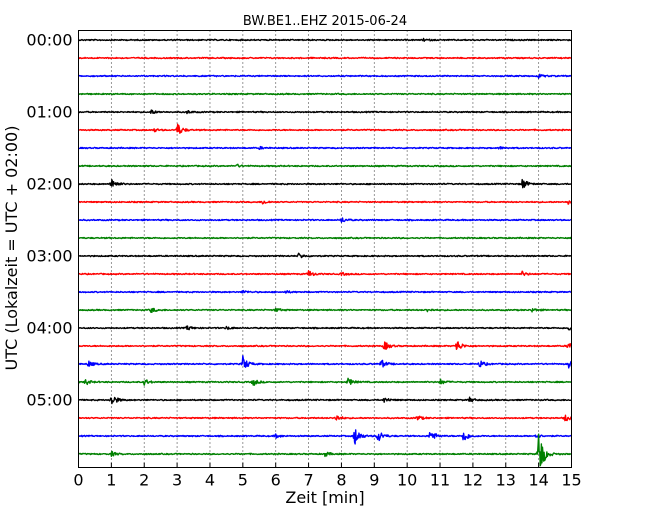 The image size is (650, 520). Describe the element at coordinates (407, 480) in the screenshot. I see `x-tick-label: 10` at that location.